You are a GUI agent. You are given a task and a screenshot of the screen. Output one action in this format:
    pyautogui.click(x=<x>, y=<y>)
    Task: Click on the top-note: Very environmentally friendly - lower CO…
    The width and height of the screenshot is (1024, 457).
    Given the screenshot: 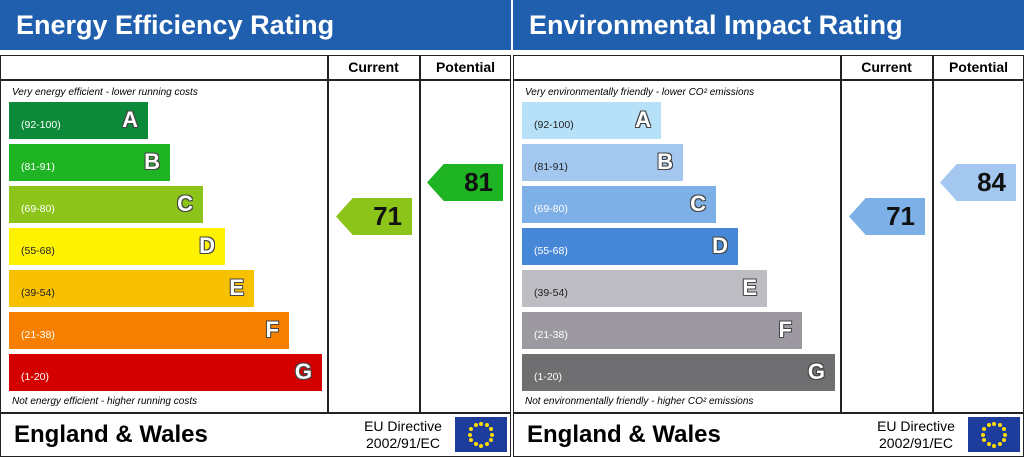 What is the action you would take?
    pyautogui.click(x=640, y=92)
    